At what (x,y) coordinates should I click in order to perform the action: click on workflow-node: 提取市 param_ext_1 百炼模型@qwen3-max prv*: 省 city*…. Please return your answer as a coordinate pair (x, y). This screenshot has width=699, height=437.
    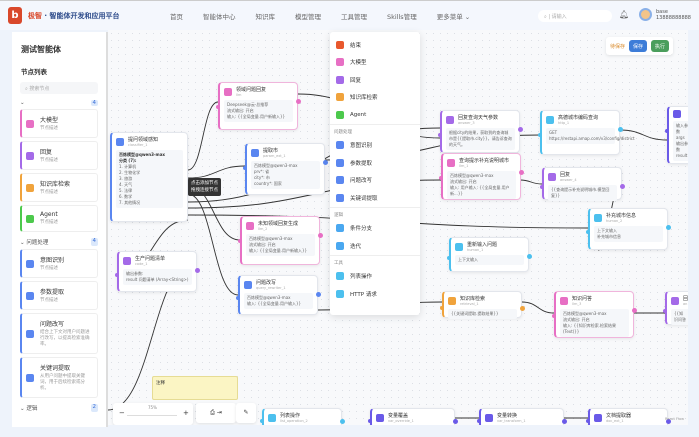
    Looking at the image, I should click on (285, 169).